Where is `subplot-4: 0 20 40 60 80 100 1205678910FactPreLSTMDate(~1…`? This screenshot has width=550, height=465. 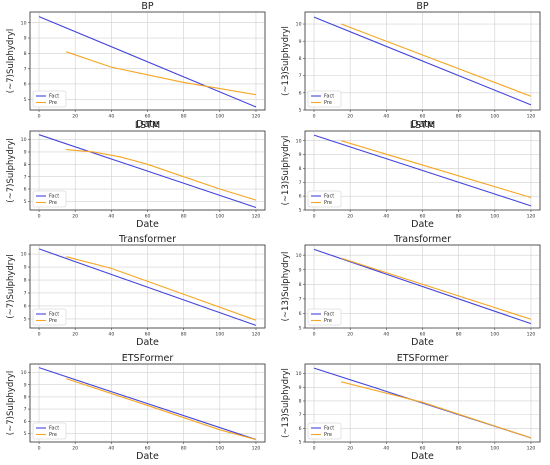 subplot-4: 0 20 40 60 80 100 1205678910FactPreLSTMDate(~1… is located at coordinates (411, 175).